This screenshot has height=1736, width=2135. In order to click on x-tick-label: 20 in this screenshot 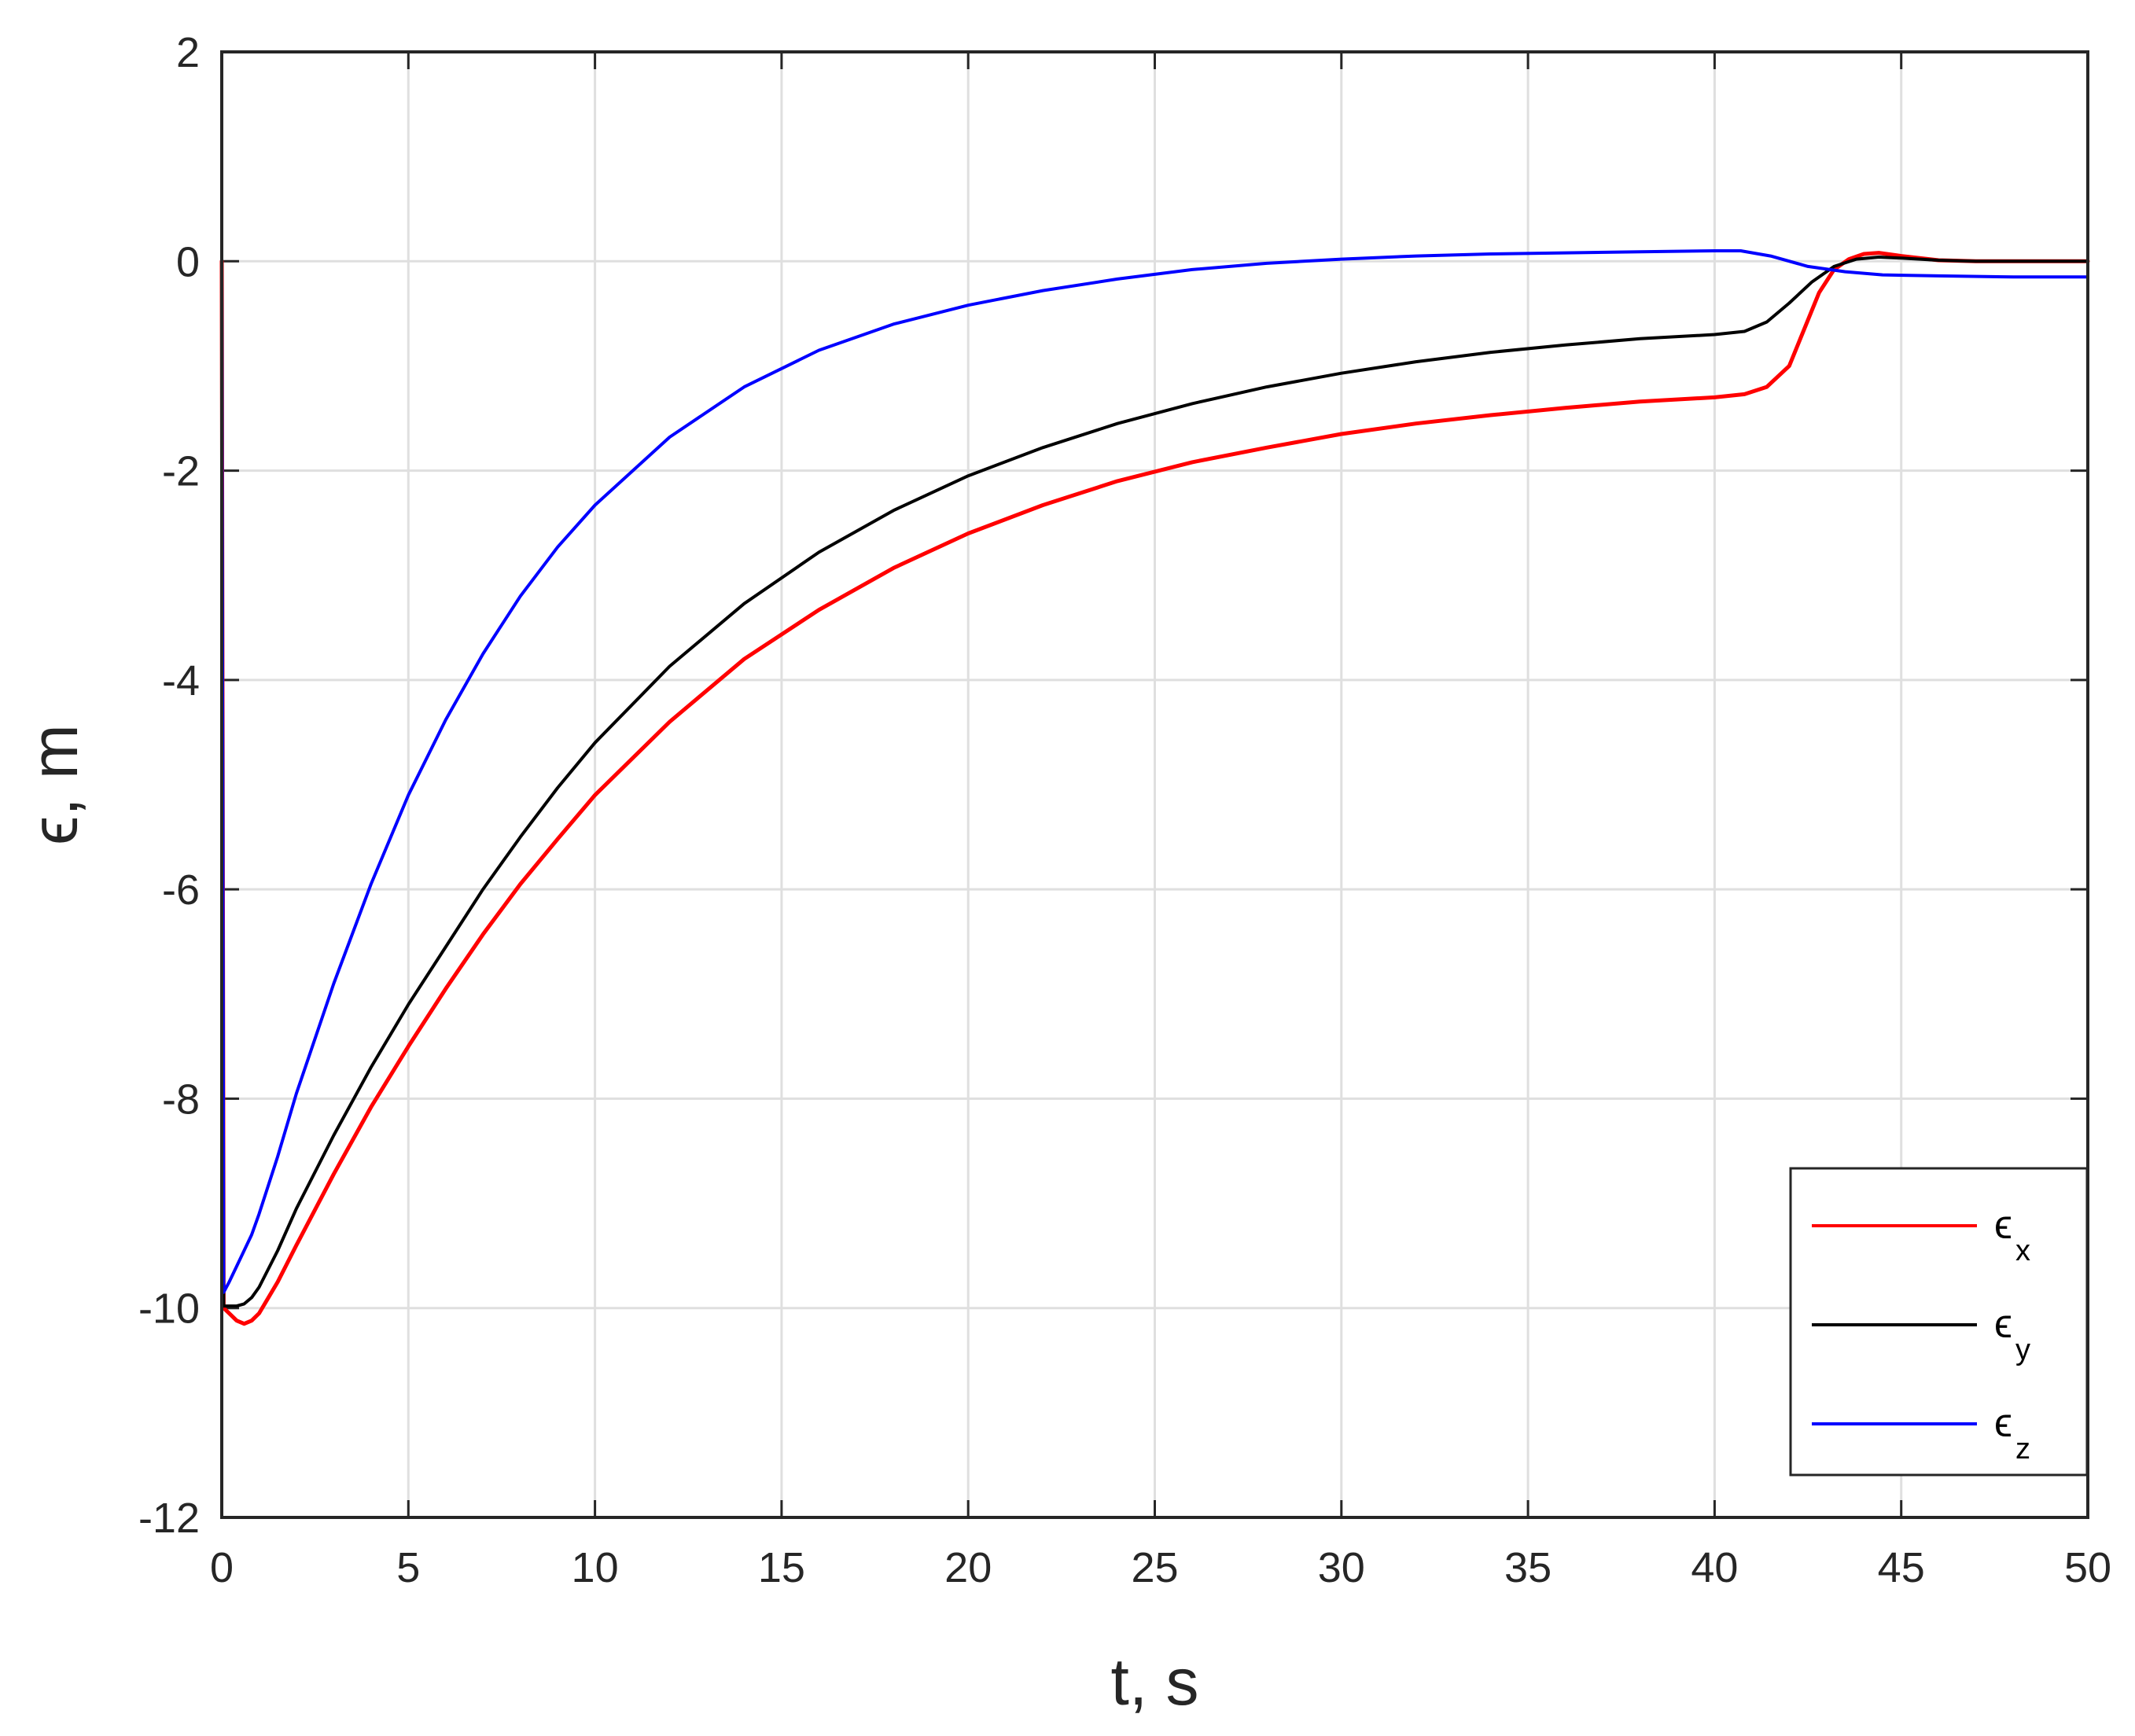, I will do `click(968, 1568)`.